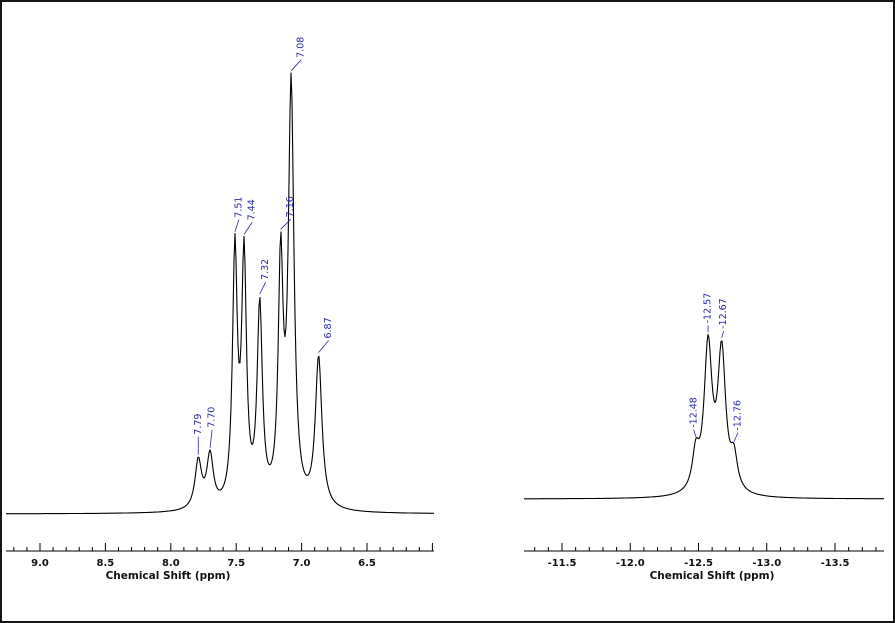 This screenshot has height=623, width=895. Describe the element at coordinates (168, 576) in the screenshot. I see `left-x-axis-title: Chemical Shift (ppm)` at that location.